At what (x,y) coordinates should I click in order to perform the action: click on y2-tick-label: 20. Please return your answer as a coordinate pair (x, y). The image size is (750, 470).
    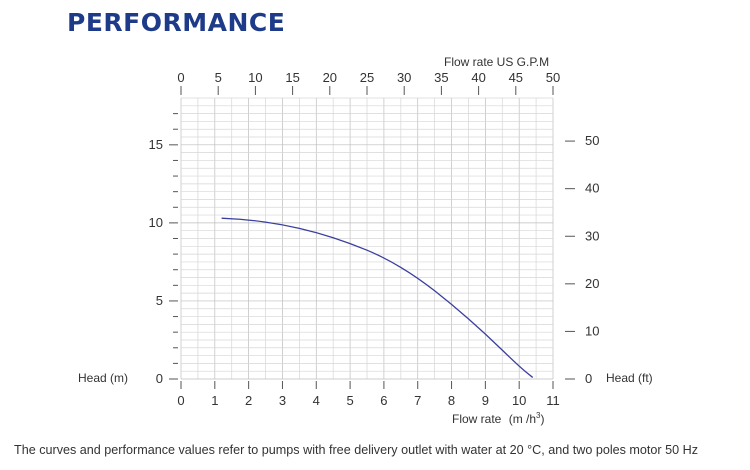
    Looking at the image, I should click on (592, 283).